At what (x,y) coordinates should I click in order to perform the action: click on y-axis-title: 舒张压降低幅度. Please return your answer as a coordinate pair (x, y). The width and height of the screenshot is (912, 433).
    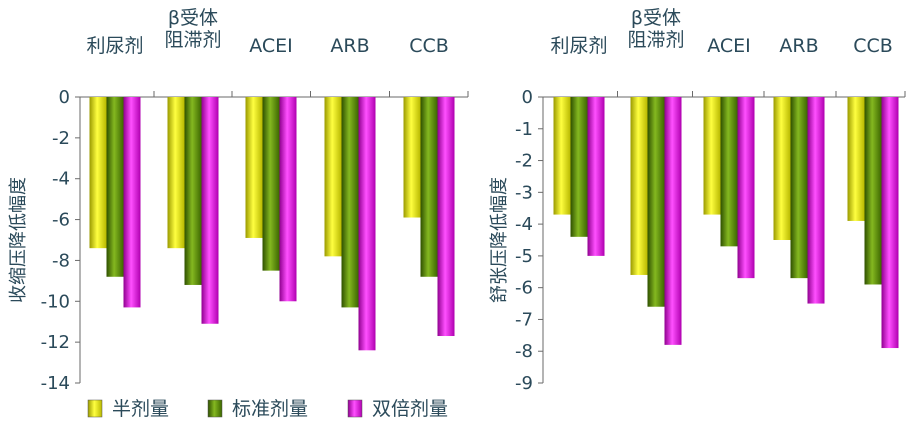
    Looking at the image, I should click on (499, 240).